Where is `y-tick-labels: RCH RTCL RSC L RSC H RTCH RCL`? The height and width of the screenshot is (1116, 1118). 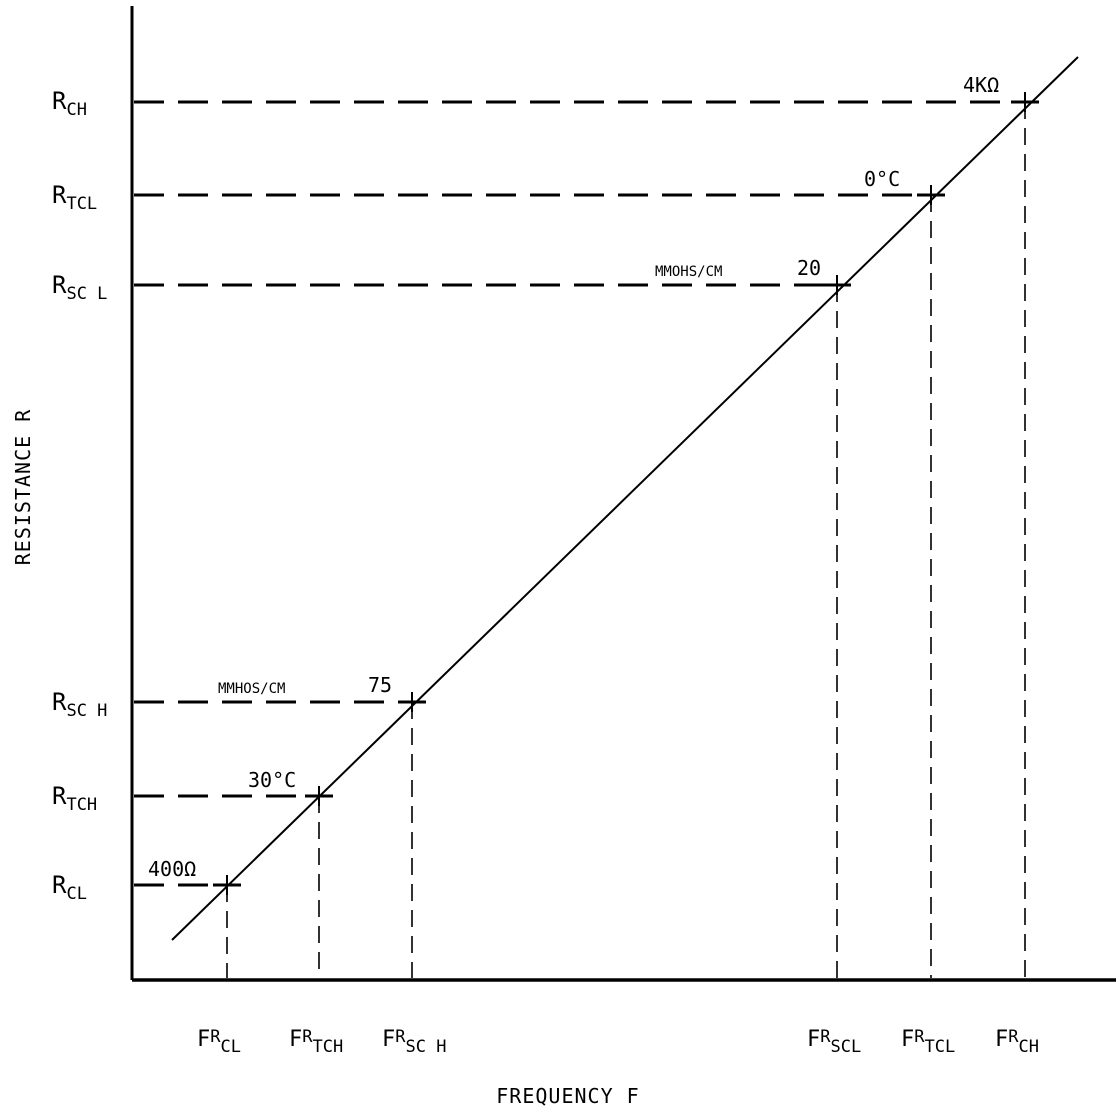 y-tick-labels: RCH RTCL RSC L RSC H RTCH RCL is located at coordinates (79, 495).